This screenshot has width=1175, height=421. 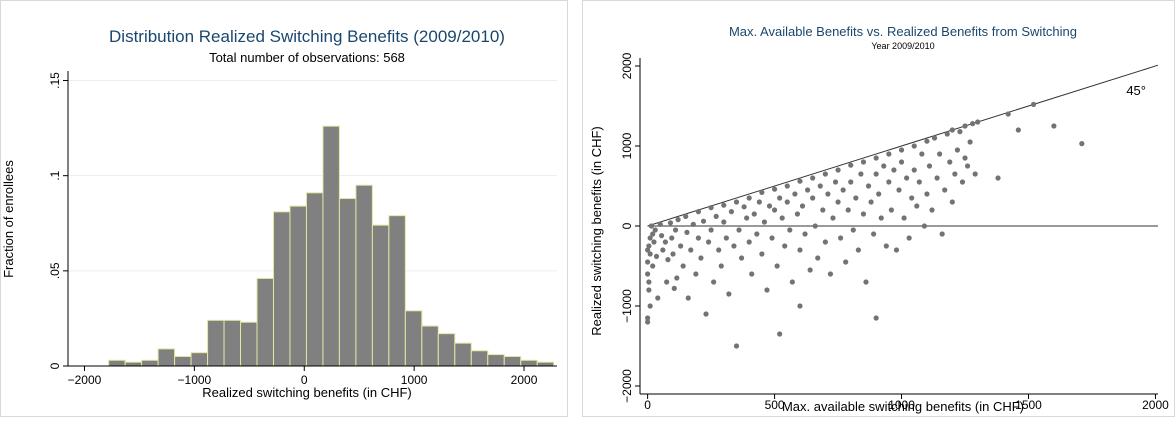 What do you see at coordinates (1136, 90) in the screenshot?
I see `scatter-45-degree-annotation: 45°` at bounding box center [1136, 90].